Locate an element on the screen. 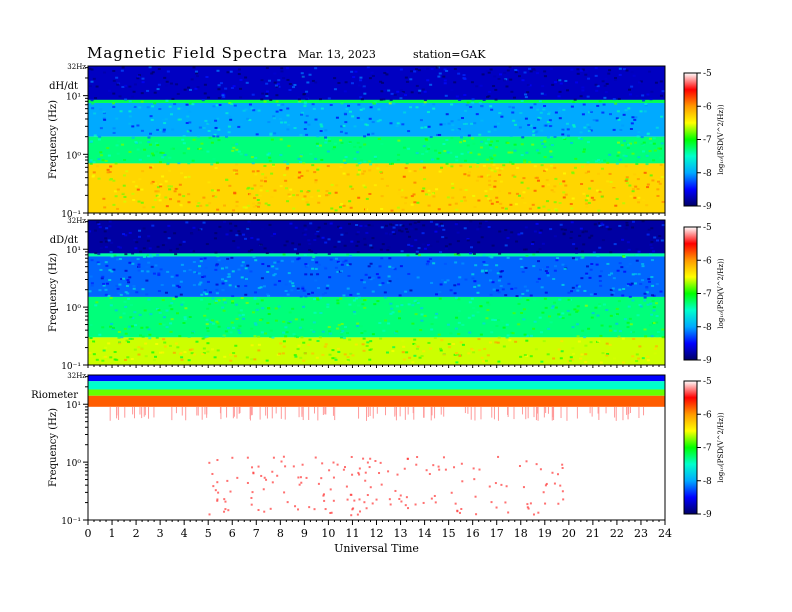 The image size is (792, 612). colorbar is located at coordinates (690, 293).